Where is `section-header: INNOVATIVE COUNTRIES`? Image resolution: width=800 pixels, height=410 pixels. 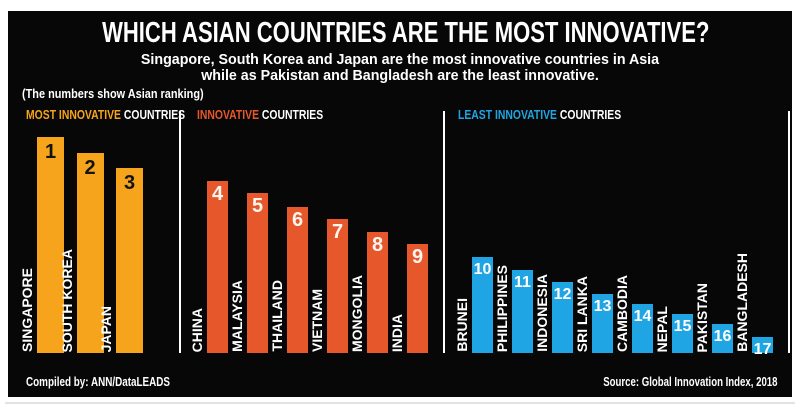 section-header: INNOVATIVE COUNTRIES is located at coordinates (260, 115).